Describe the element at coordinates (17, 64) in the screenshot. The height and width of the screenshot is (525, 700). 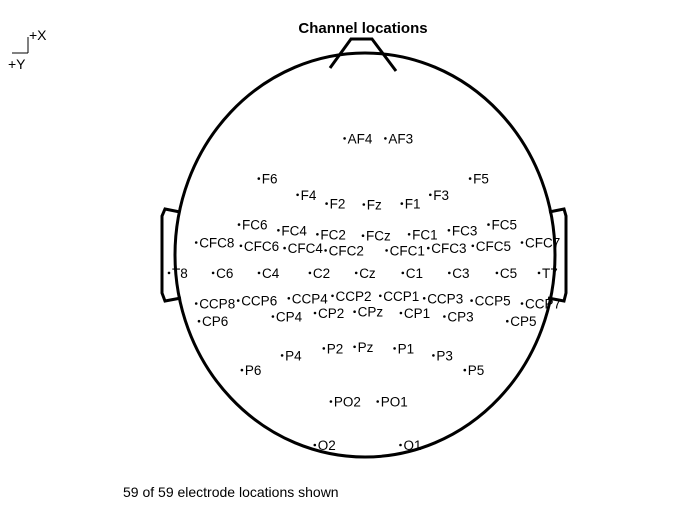
I see `y-axis-label: +Y` at that location.